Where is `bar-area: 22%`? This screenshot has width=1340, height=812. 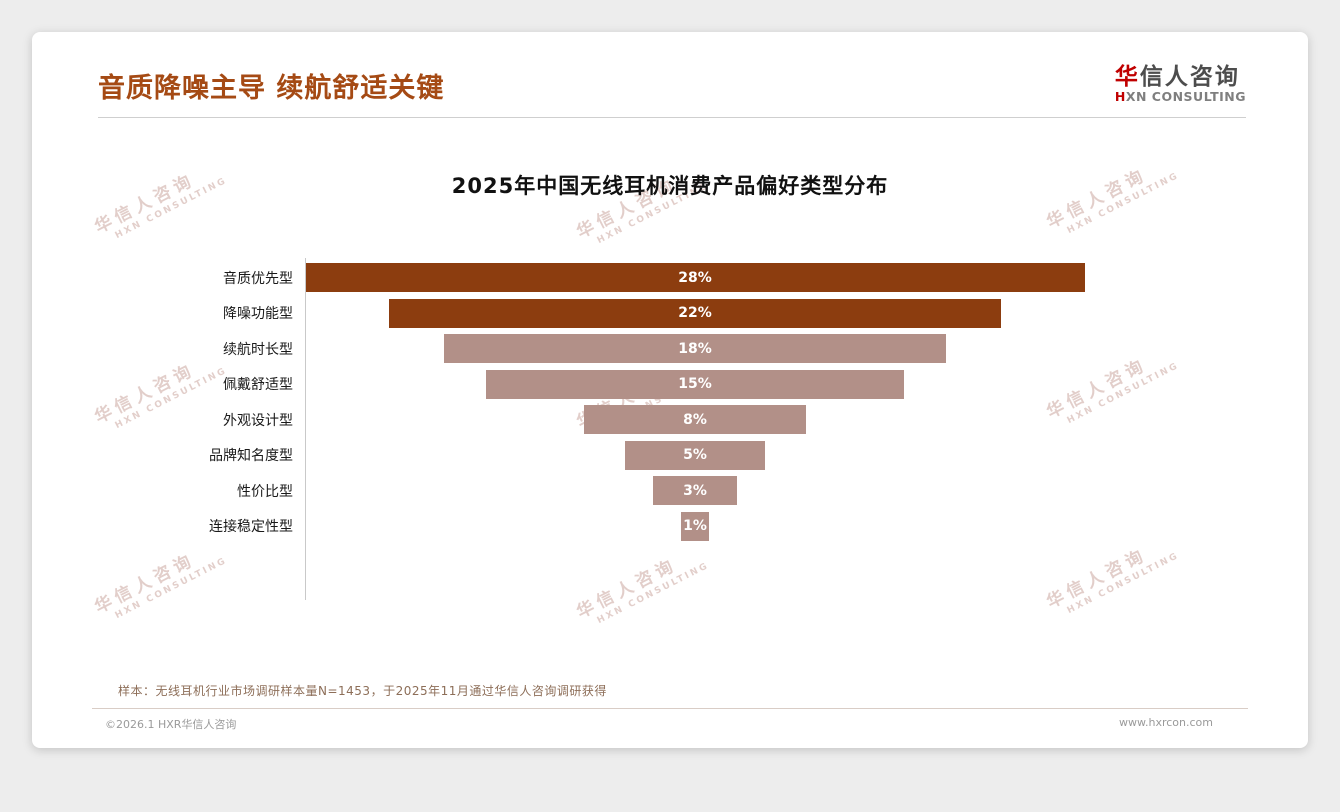
bar-area: 22% is located at coordinates (695, 313).